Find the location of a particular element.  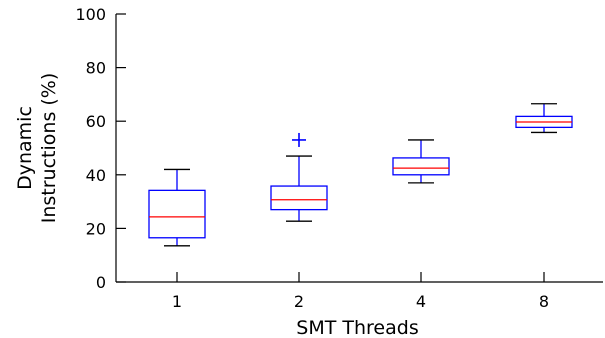

x-tick-label: 8 is located at coordinates (544, 301).